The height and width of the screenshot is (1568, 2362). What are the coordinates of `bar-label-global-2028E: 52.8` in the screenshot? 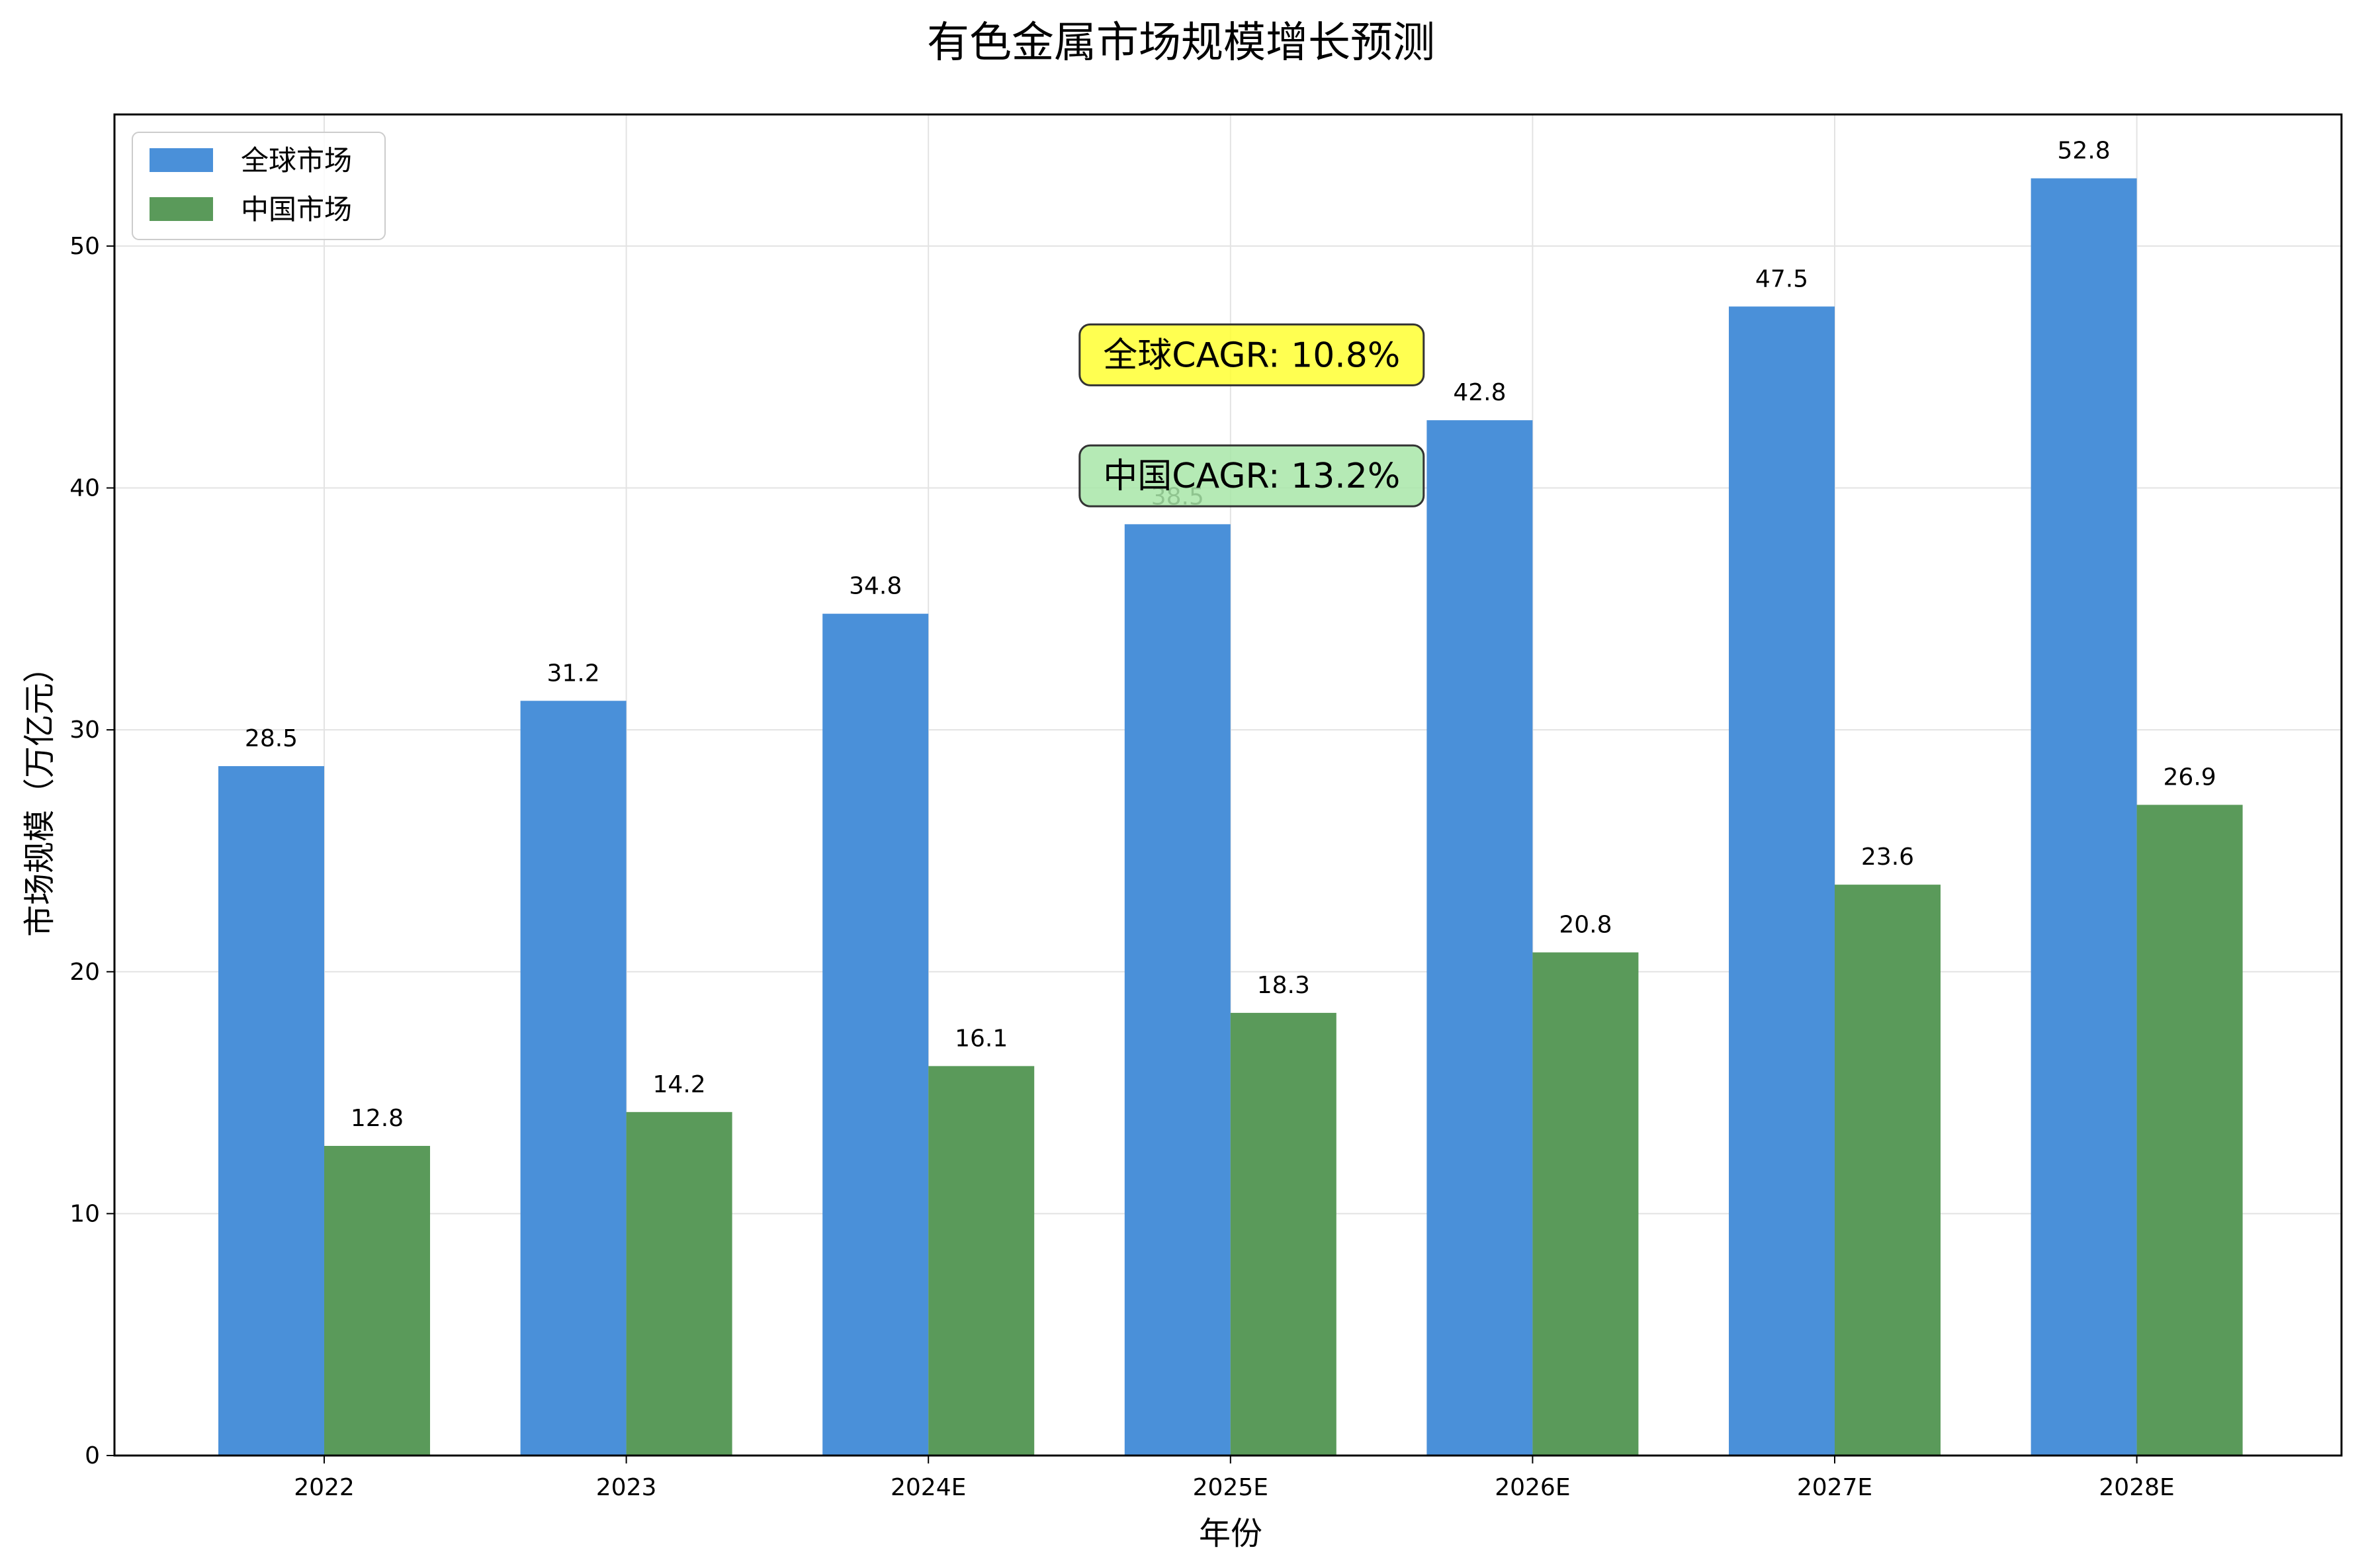 It's located at (2084, 151).